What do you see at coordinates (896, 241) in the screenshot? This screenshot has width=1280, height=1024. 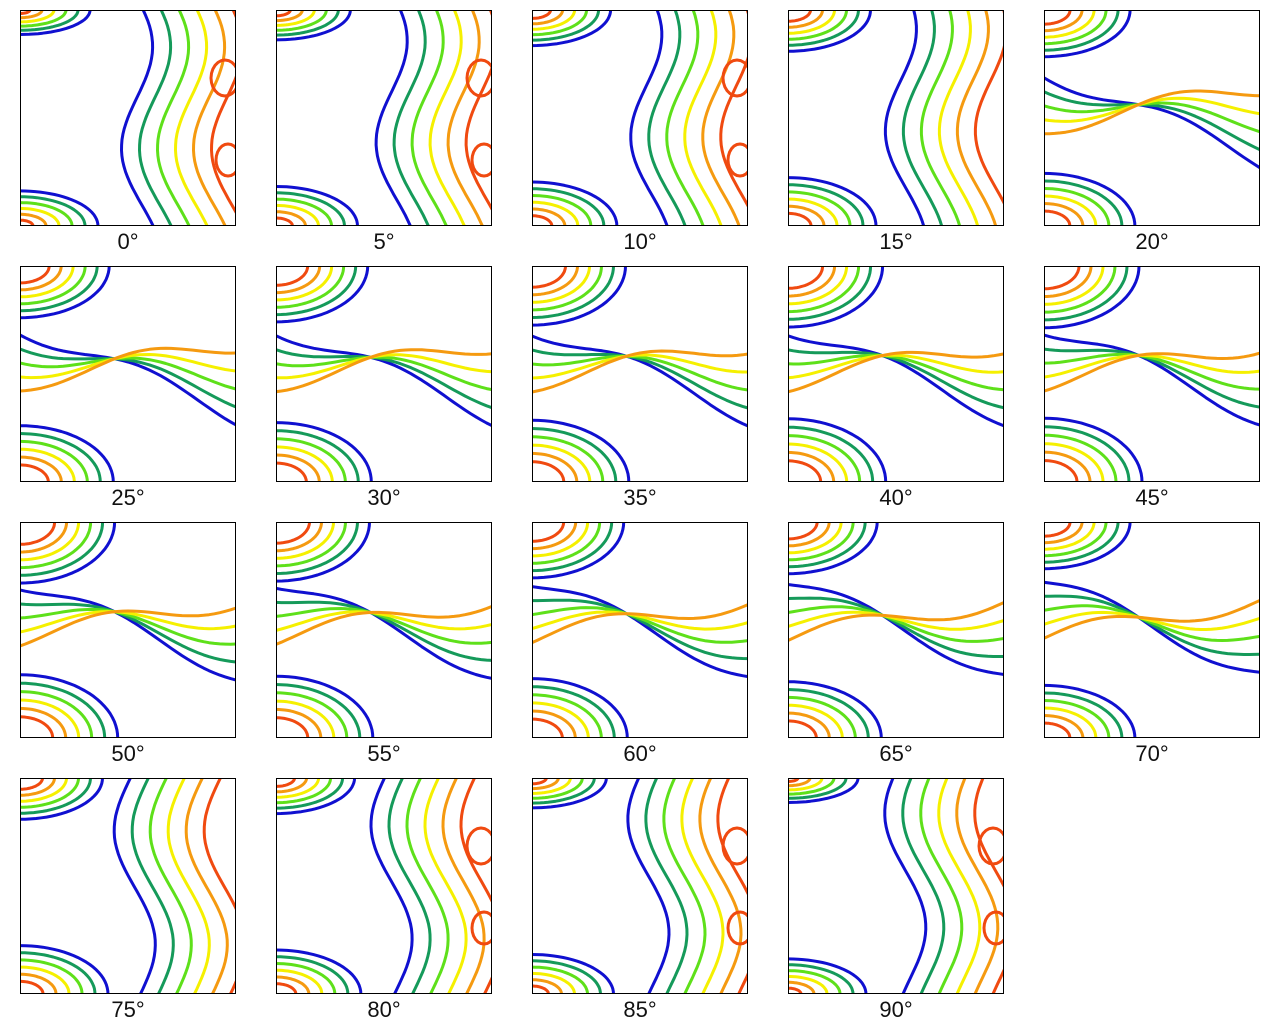 I see `panel-angle-label: 15°` at bounding box center [896, 241].